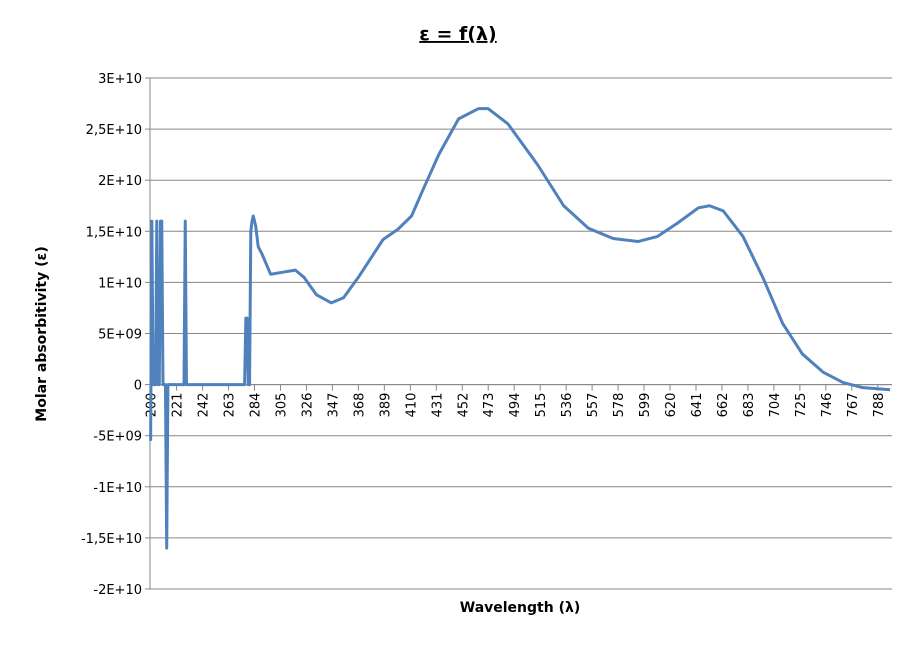 The width and height of the screenshot is (916, 649). Describe the element at coordinates (42, 333) in the screenshot. I see `y-axis-label: Molar absorbitivity (ε)` at that location.